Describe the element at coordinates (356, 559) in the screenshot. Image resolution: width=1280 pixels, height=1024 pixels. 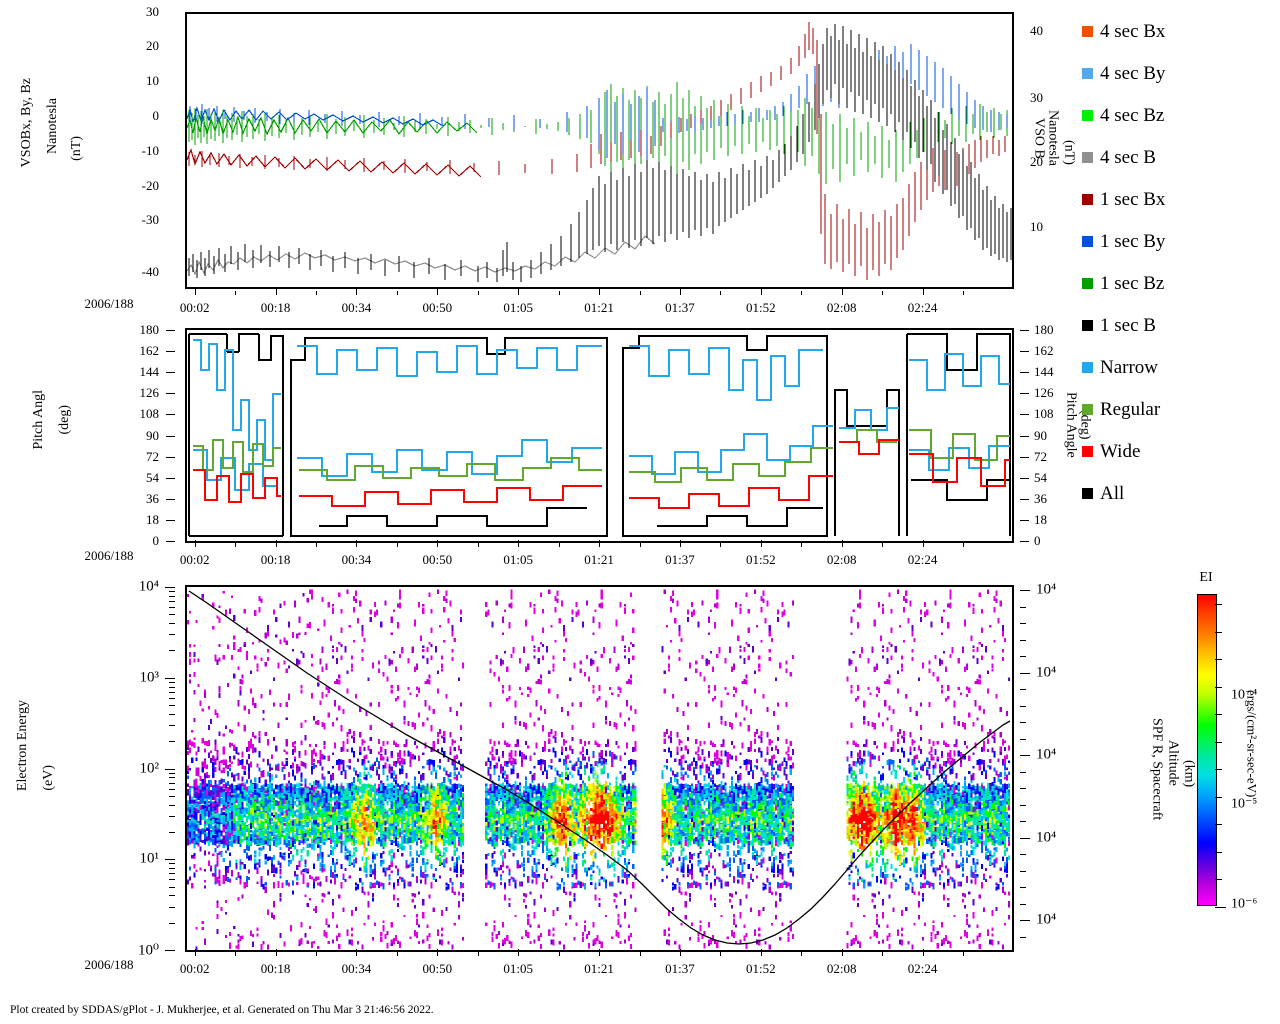
I see `x-tick-label: 00:34` at that location.